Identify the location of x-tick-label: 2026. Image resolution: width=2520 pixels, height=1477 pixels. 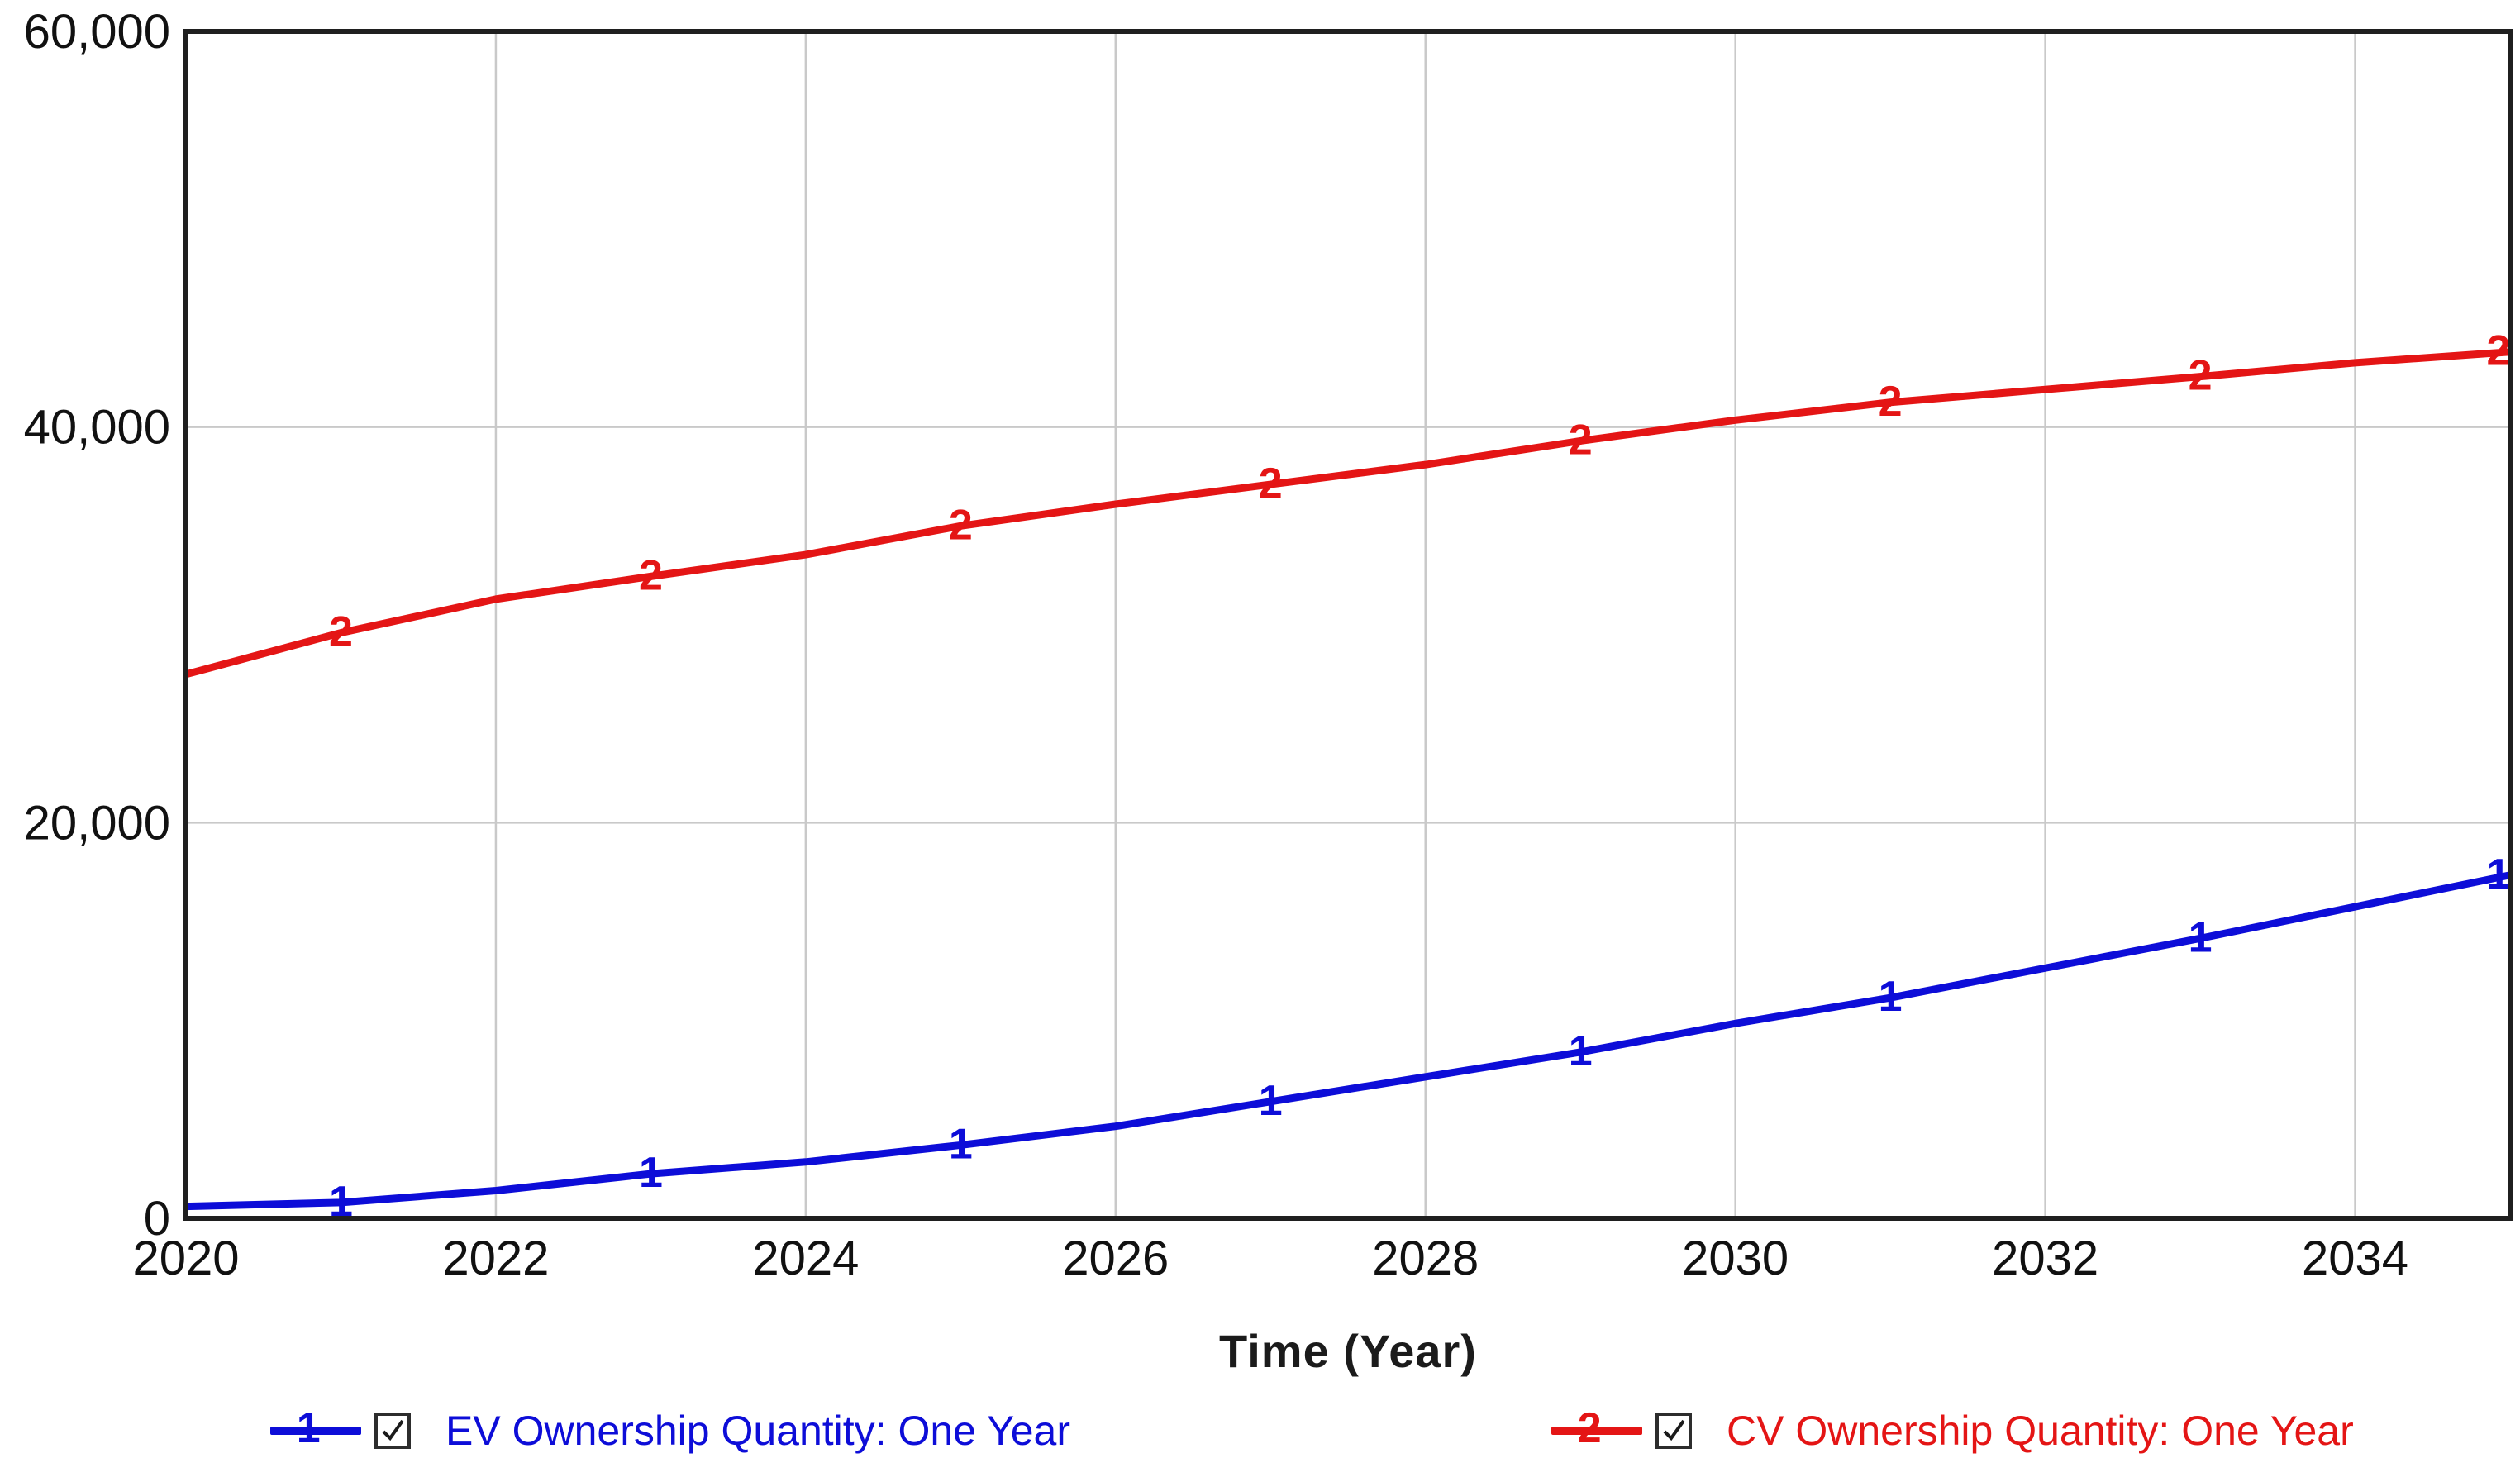
(1115, 1258).